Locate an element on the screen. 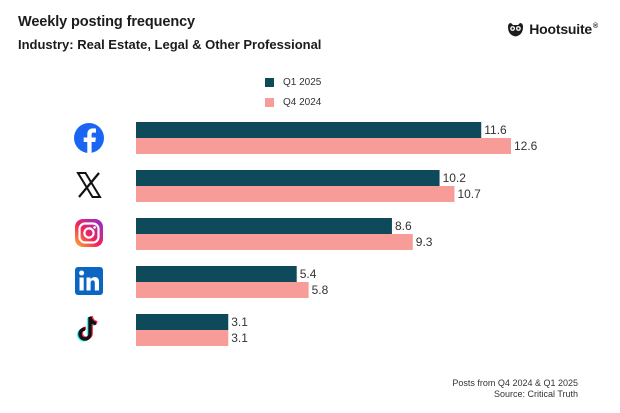 The width and height of the screenshot is (620, 413). legend-item-q1-2025: Q1 2025 is located at coordinates (293, 82).